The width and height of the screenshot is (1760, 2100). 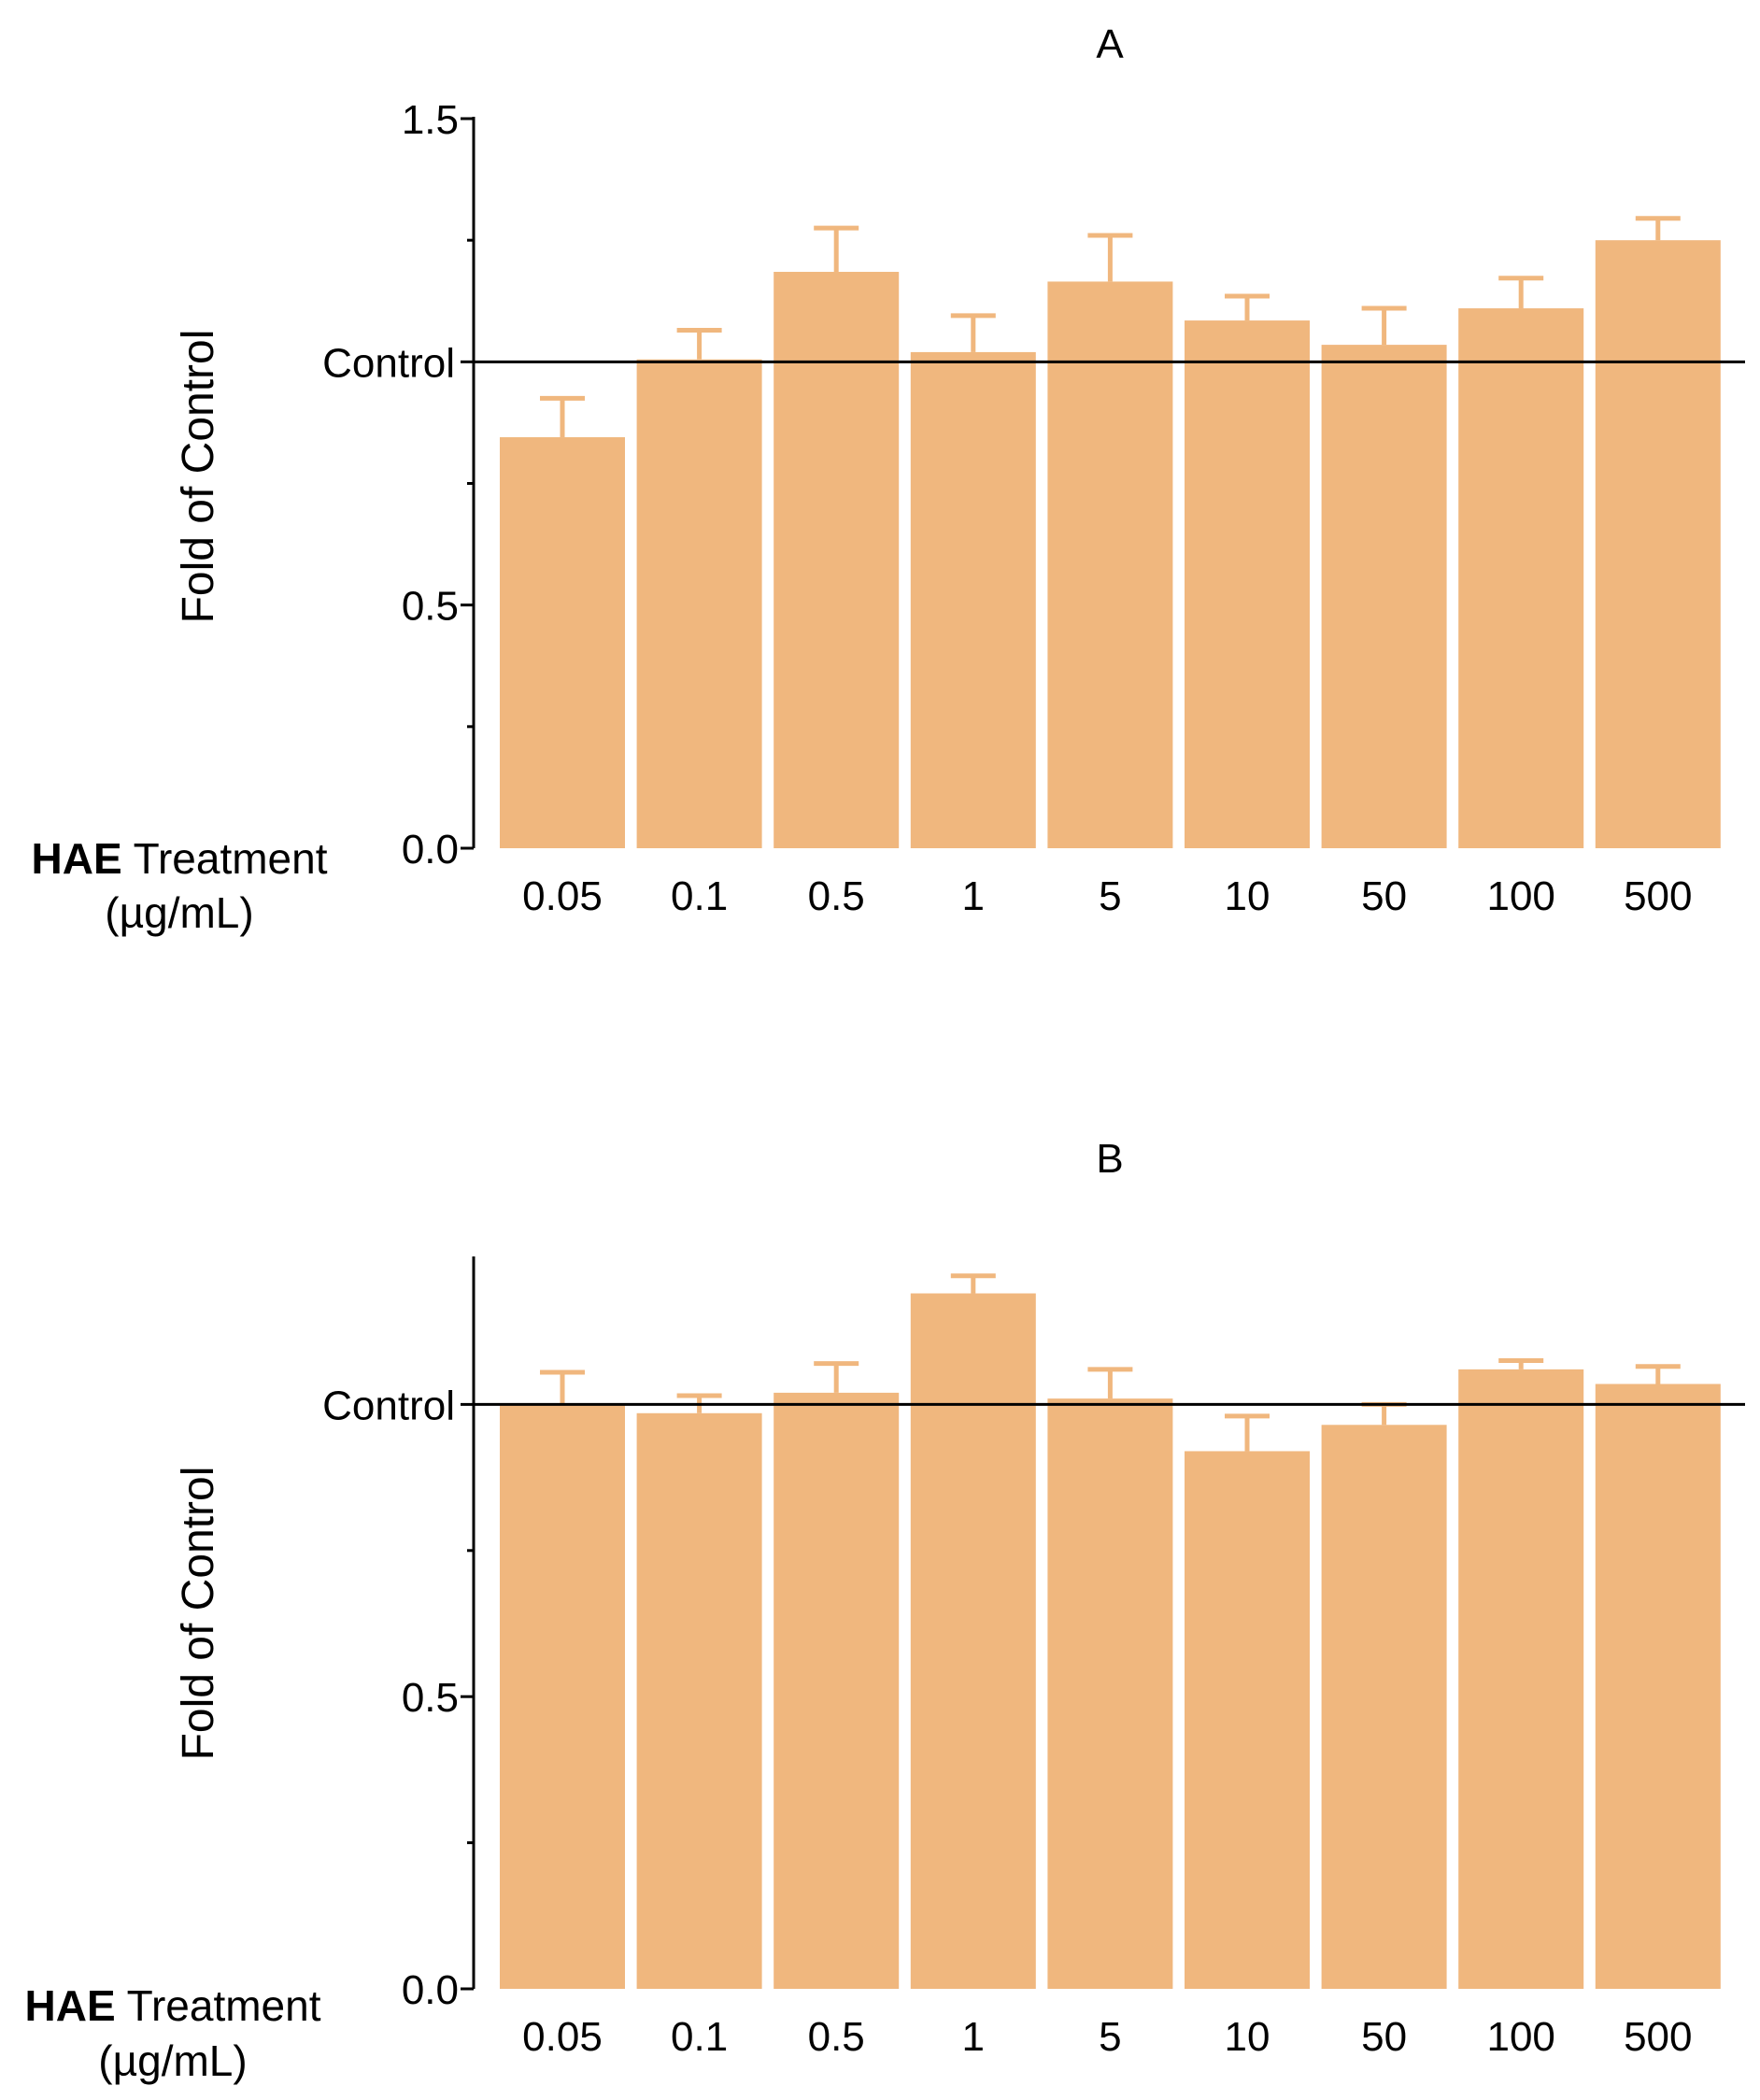 What do you see at coordinates (1109, 1159) in the screenshot?
I see `chart-title: B` at bounding box center [1109, 1159].